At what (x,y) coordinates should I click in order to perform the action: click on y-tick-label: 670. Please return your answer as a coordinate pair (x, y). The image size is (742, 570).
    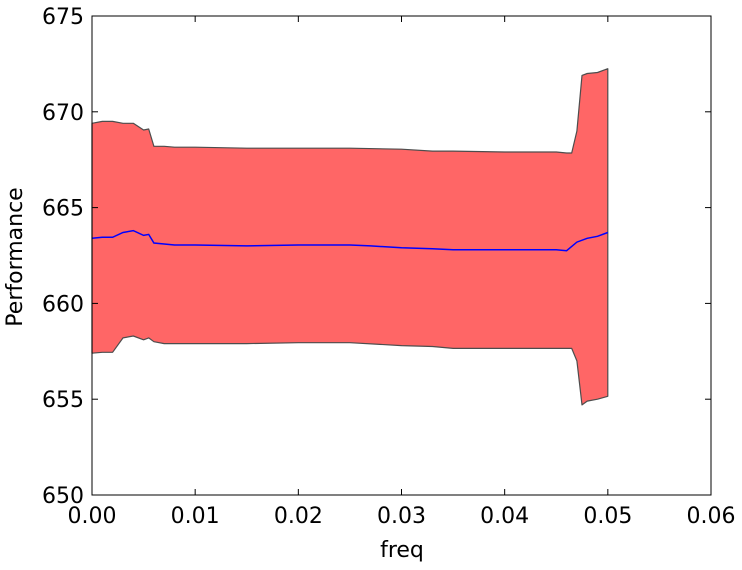
    Looking at the image, I should click on (63, 113).